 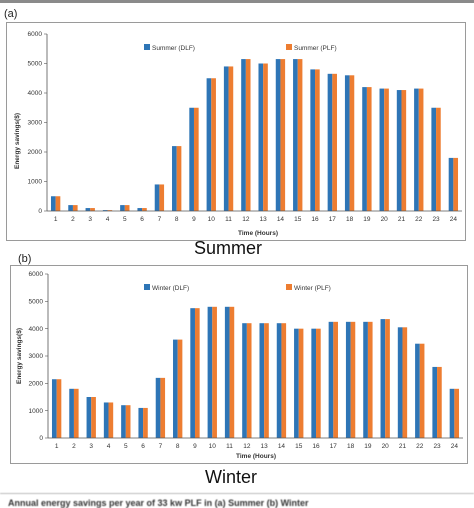 What do you see at coordinates (36, 274) in the screenshot?
I see `chart-b-ytick-label-6000: 6000` at bounding box center [36, 274].